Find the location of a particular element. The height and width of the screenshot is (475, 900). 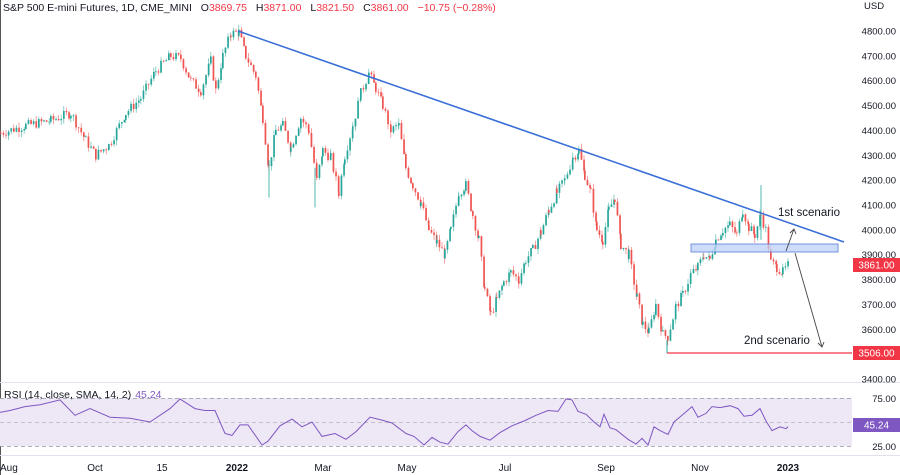

high-value: 3871.00 is located at coordinates (282, 8).